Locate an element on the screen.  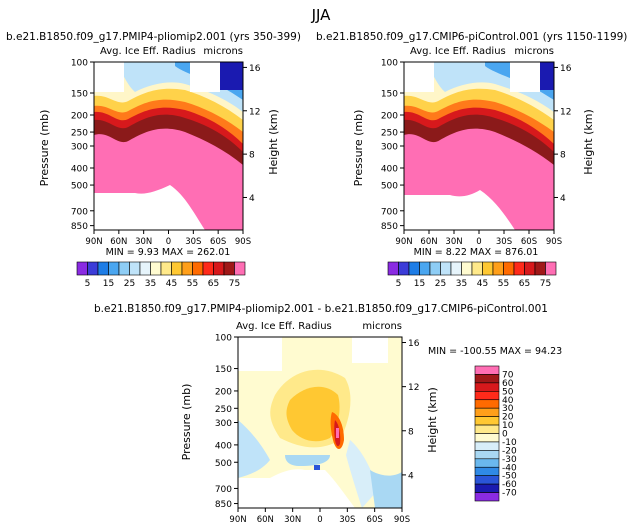
missing-top-right is located at coordinates (370, 350).